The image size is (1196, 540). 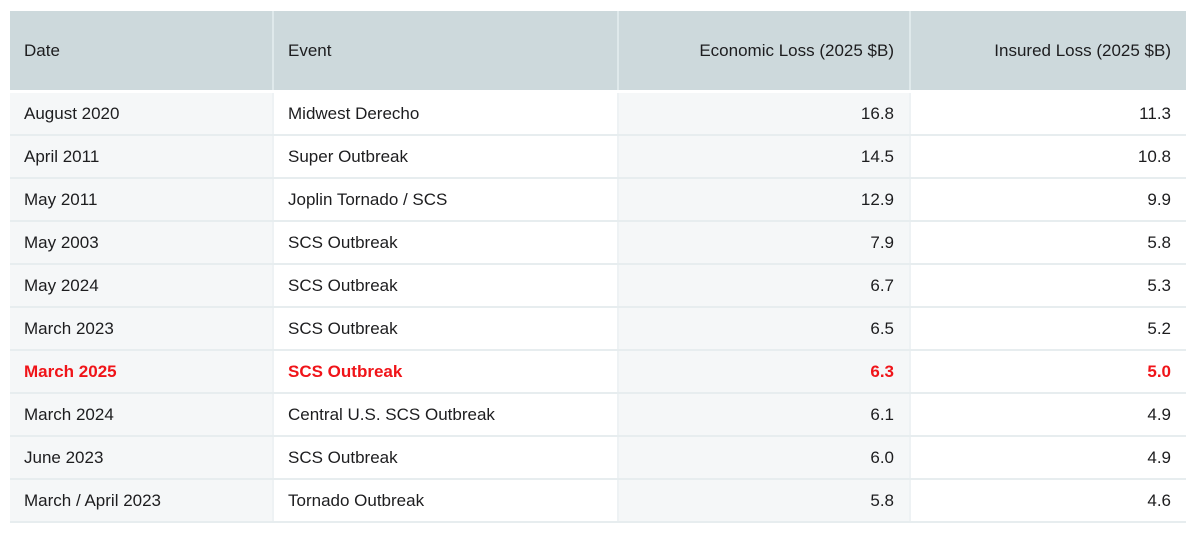 I want to click on cell-date: May 2003, so click(x=141, y=243).